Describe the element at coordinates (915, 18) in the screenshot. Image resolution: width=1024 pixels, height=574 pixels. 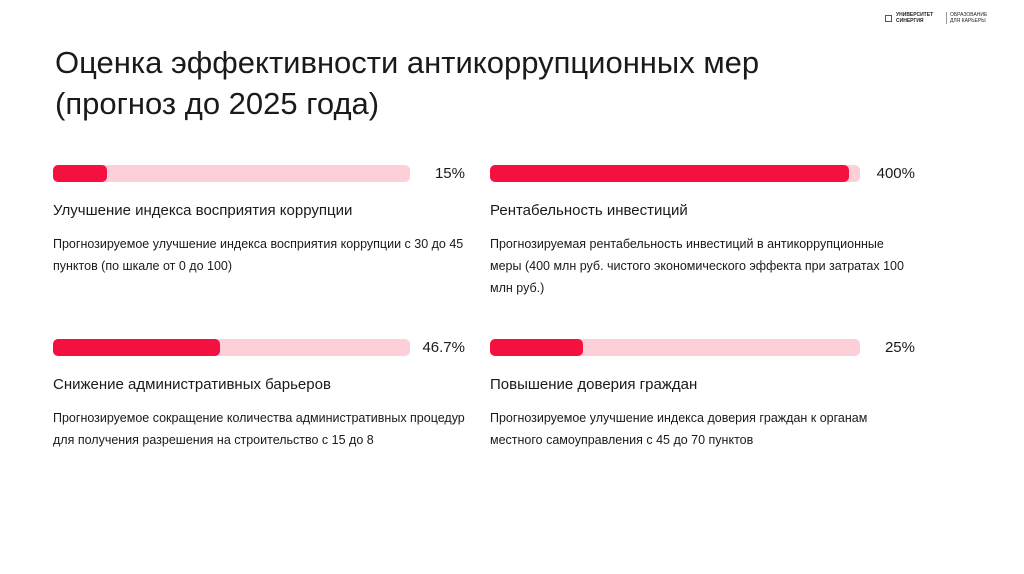
I see `logo-name: УНИВЕРСИТЕТ СИНЕРГИЯ` at that location.